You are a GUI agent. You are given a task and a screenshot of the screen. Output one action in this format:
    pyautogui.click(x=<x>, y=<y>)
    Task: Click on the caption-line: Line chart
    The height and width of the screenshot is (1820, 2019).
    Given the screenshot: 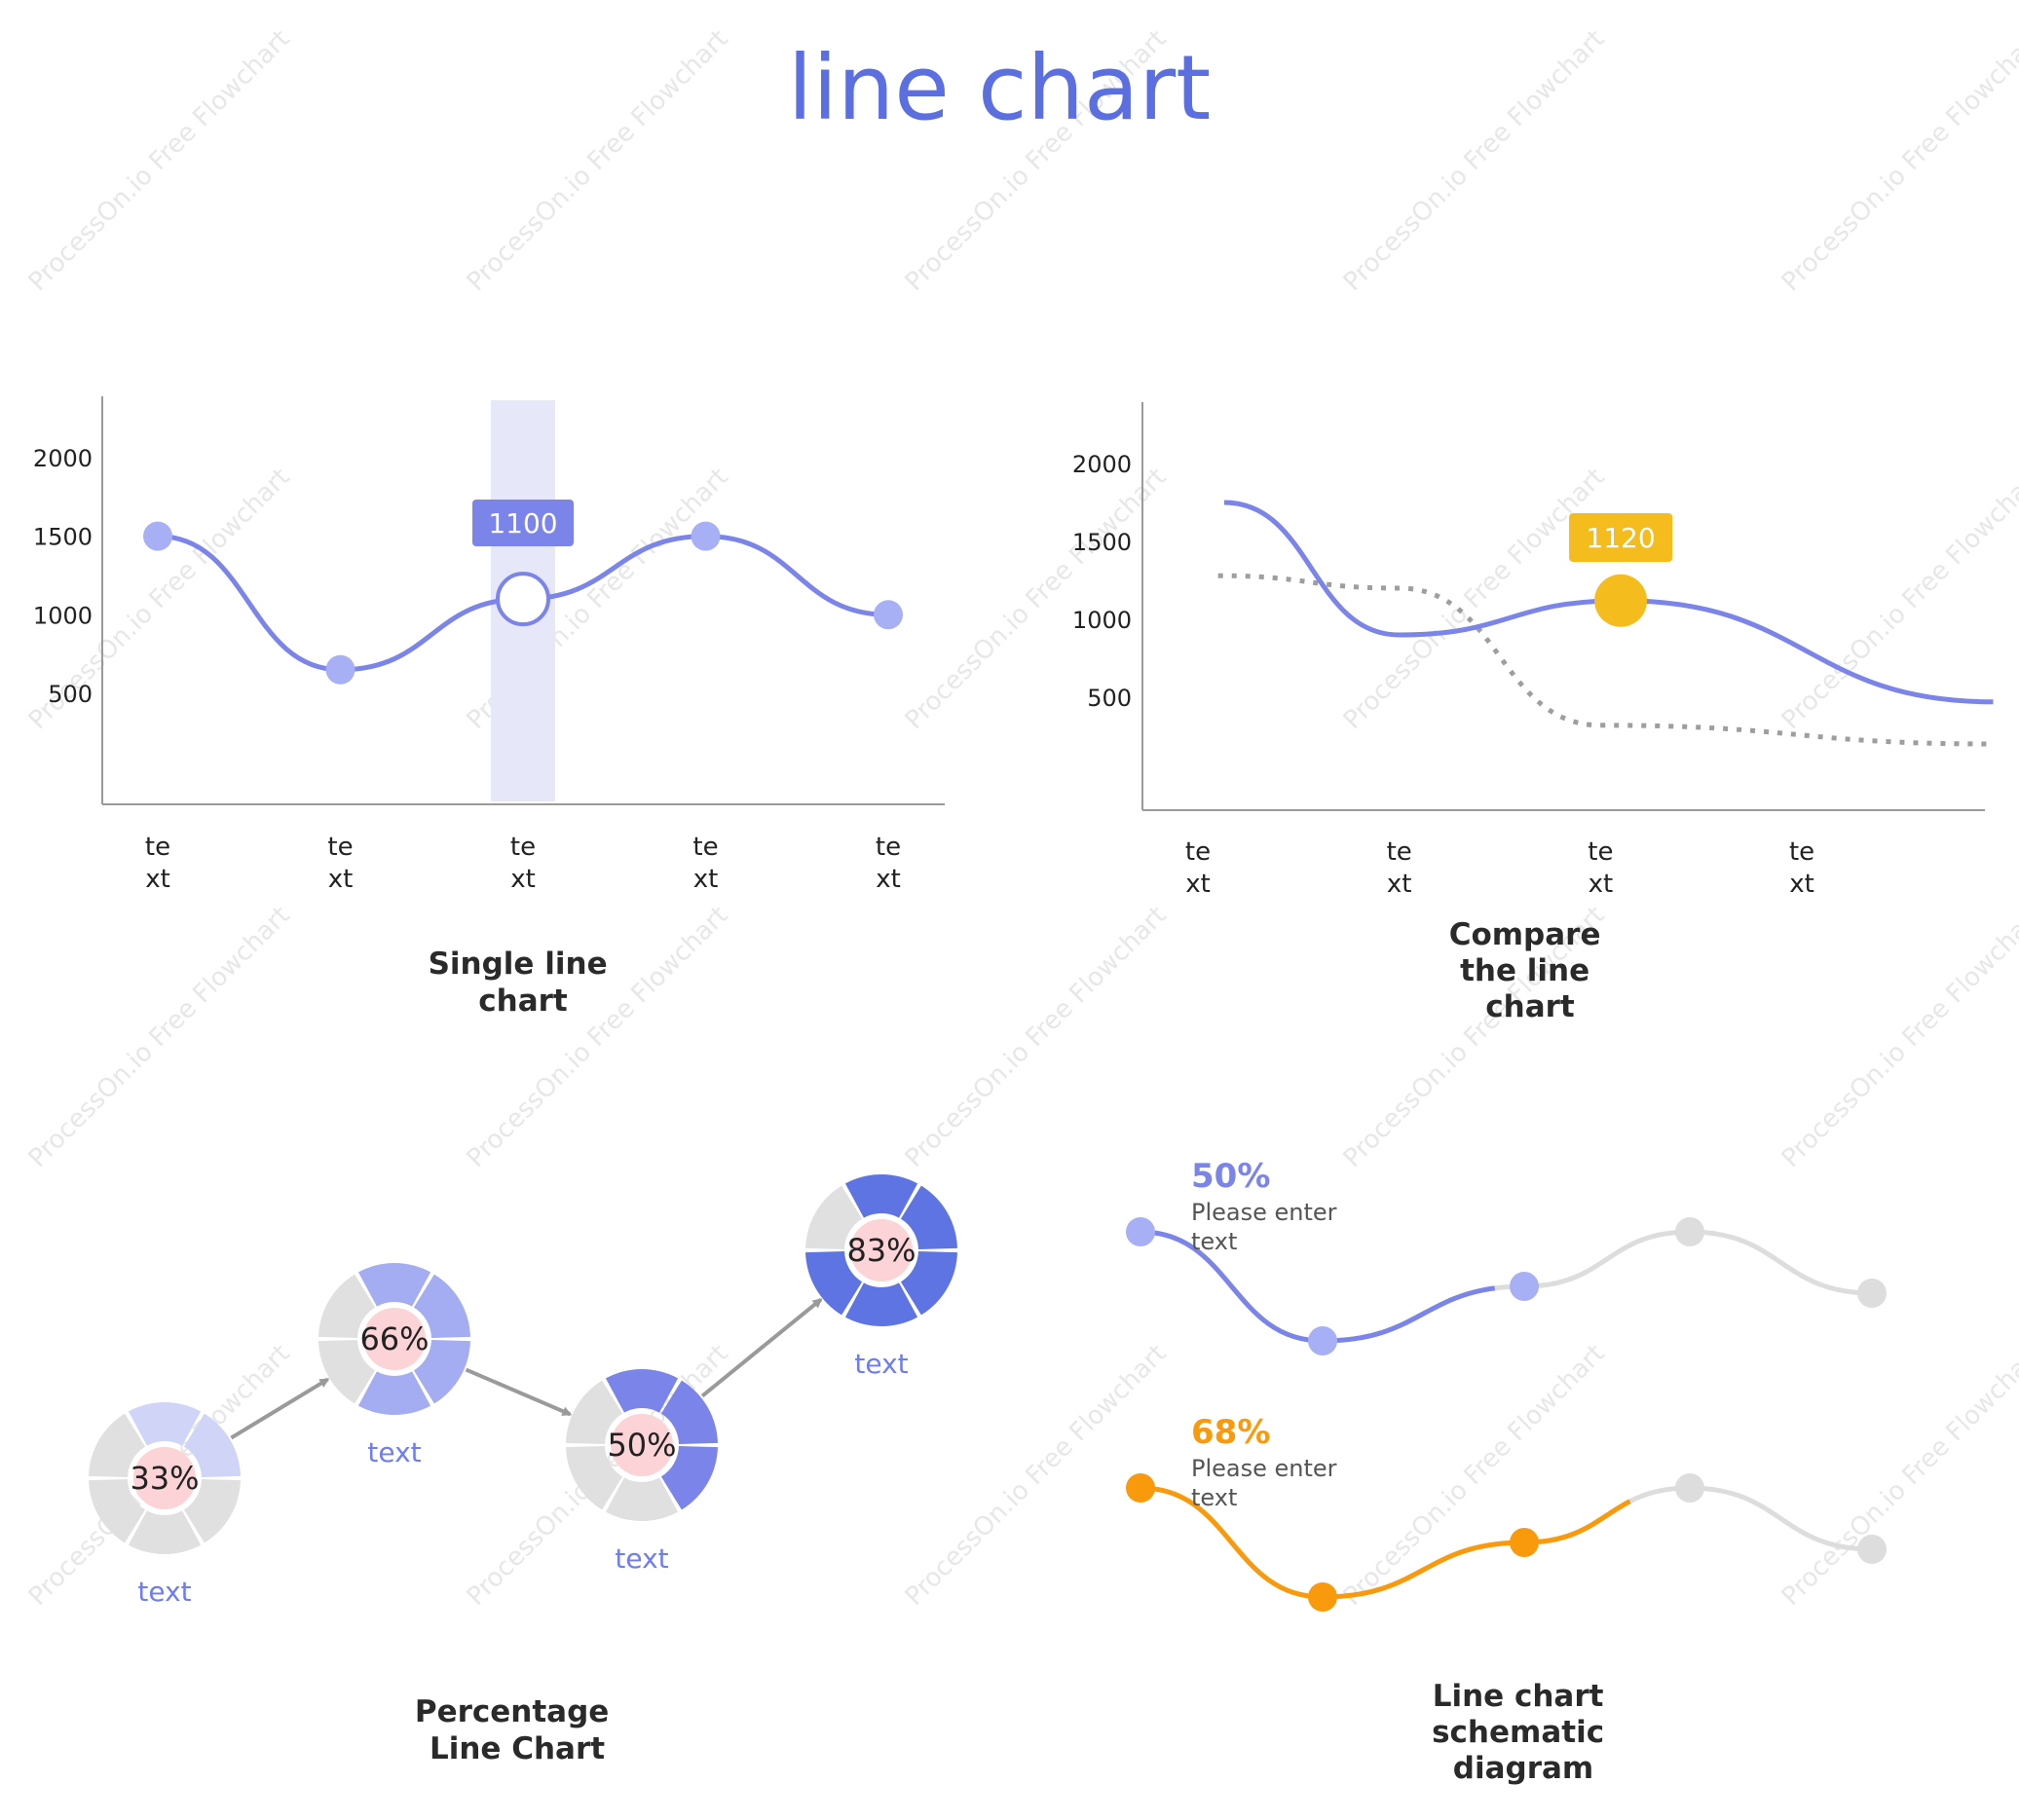 What is the action you would take?
    pyautogui.click(x=1518, y=1696)
    